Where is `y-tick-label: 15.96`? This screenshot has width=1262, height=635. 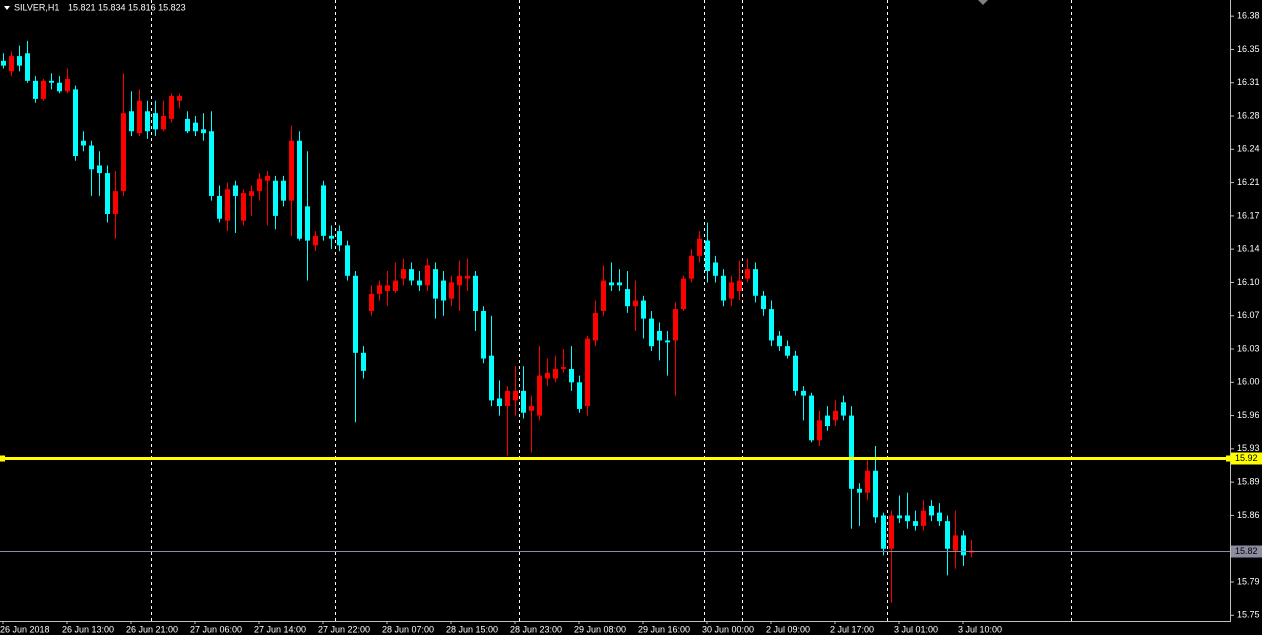
y-tick-label: 15.96 is located at coordinates (1248, 415).